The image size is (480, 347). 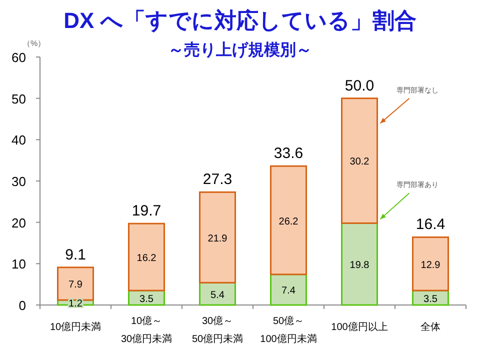 What do you see at coordinates (359, 85) in the screenshot?
I see `total-label: 50.0` at bounding box center [359, 85].